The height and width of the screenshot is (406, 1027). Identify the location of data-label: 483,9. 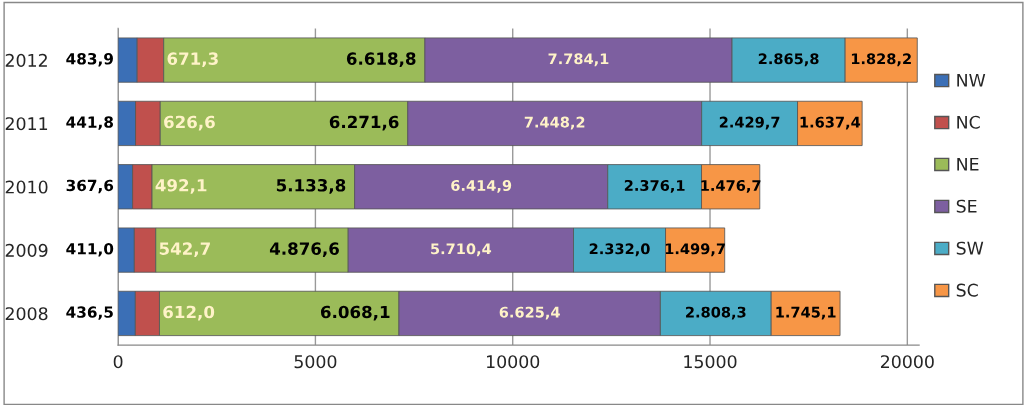
(89, 59).